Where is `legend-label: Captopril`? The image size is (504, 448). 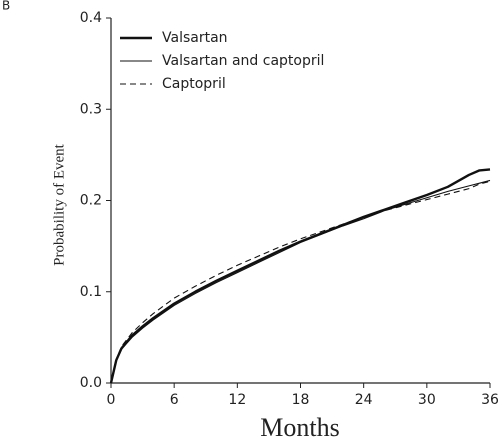
legend-label: Captopril is located at coordinates (194, 84).